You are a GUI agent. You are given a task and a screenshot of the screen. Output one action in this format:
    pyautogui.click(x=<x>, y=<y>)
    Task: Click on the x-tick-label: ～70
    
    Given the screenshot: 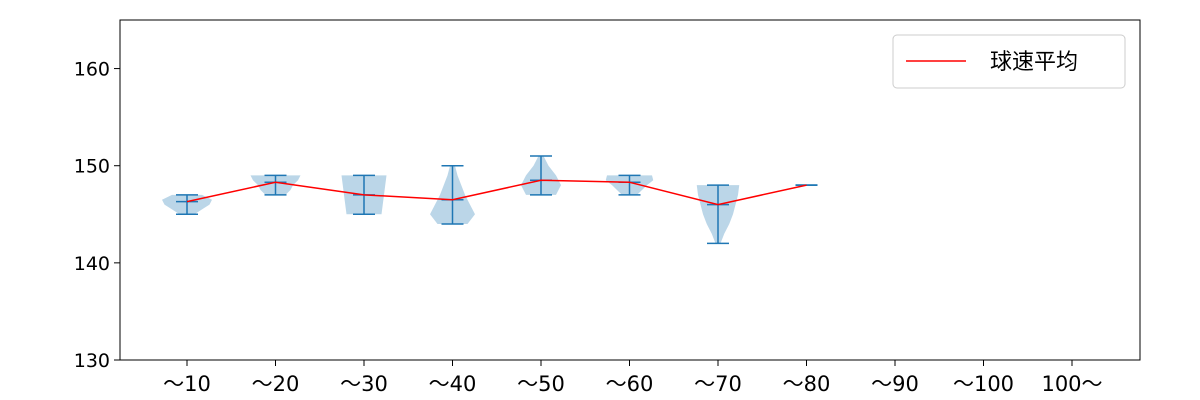 What is the action you would take?
    pyautogui.click(x=718, y=384)
    